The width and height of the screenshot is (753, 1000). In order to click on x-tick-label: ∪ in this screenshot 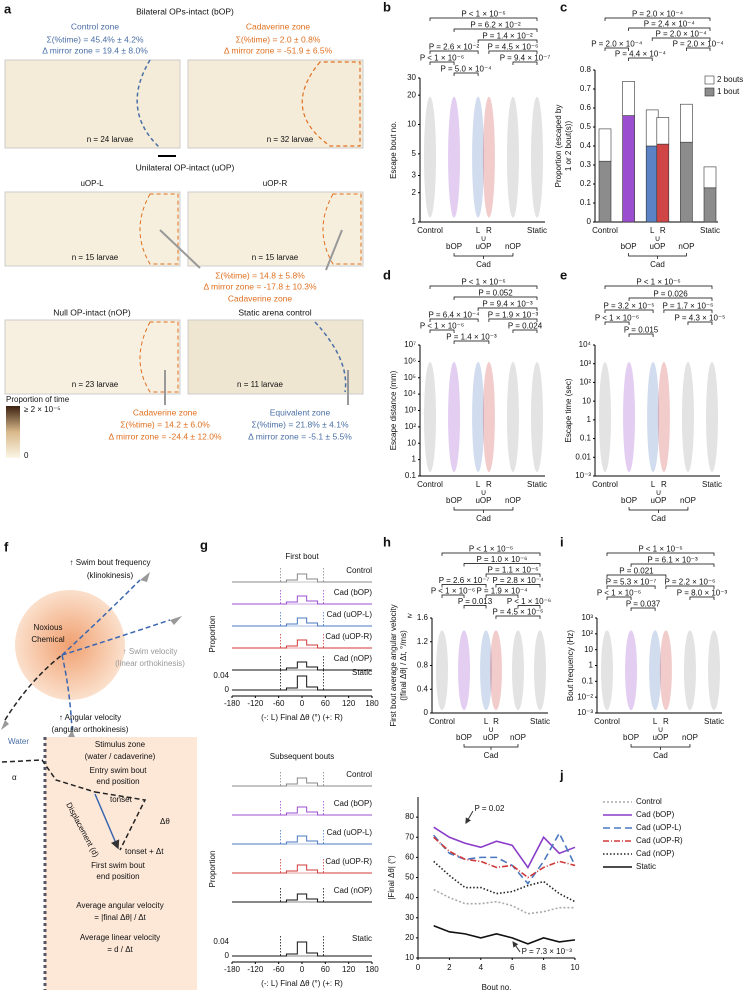, I will do `click(484, 238)`.